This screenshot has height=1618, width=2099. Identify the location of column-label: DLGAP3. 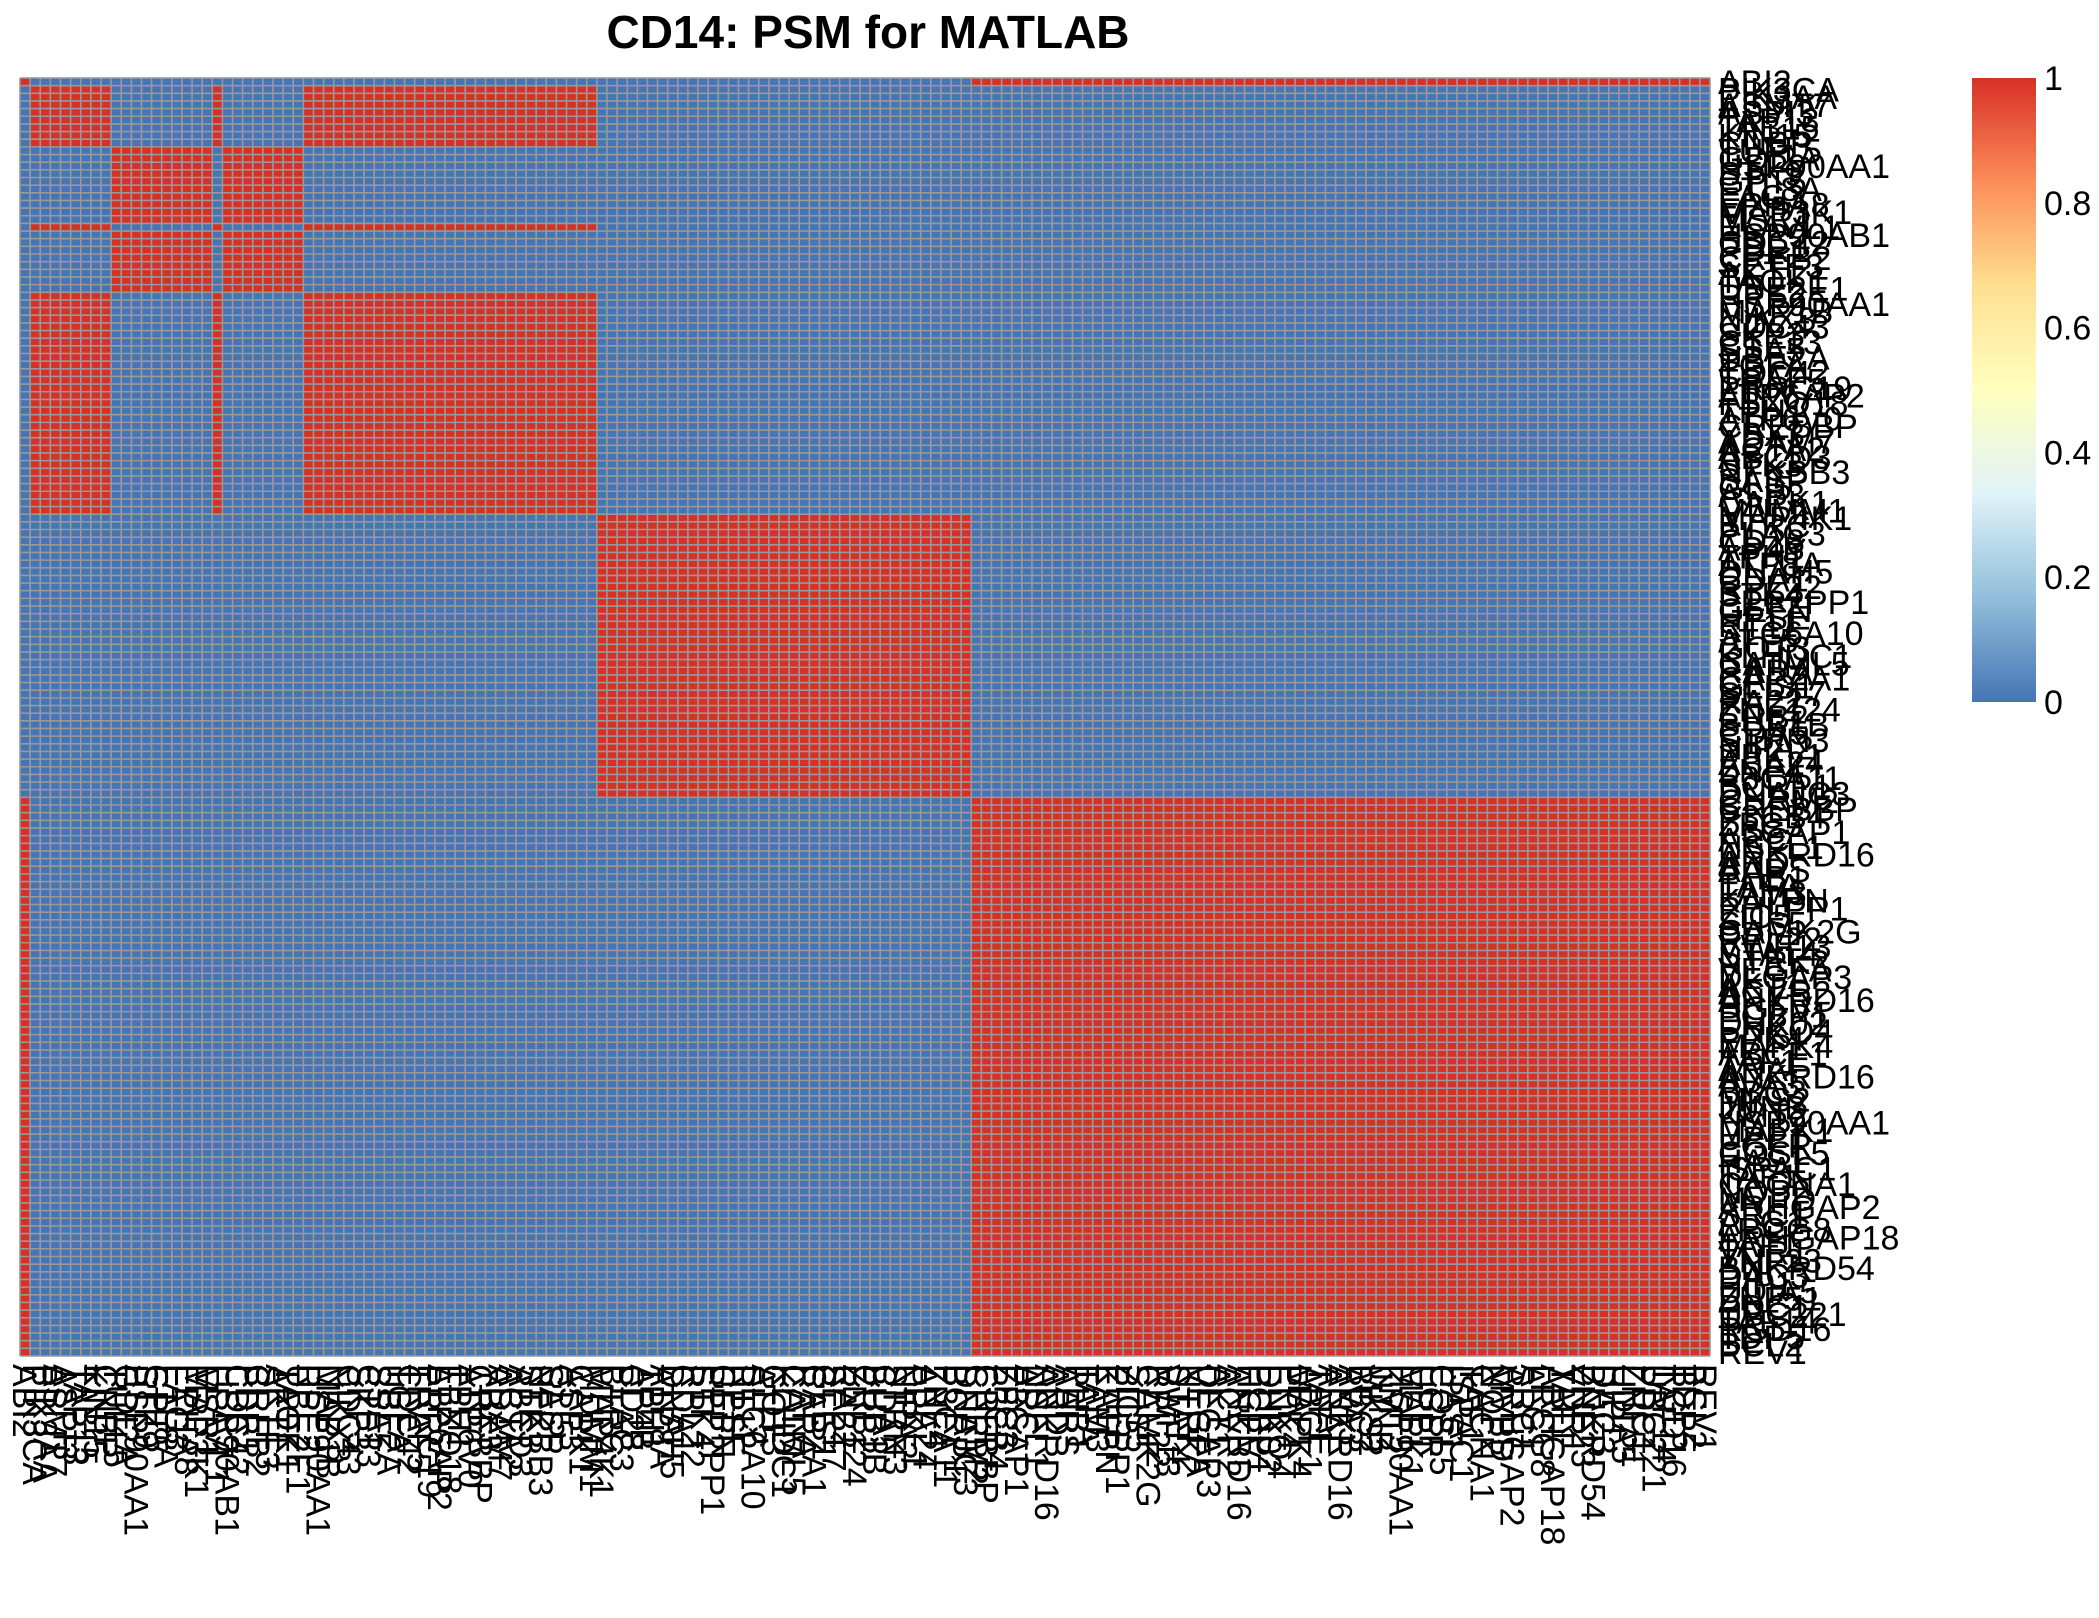
(1208, 1431).